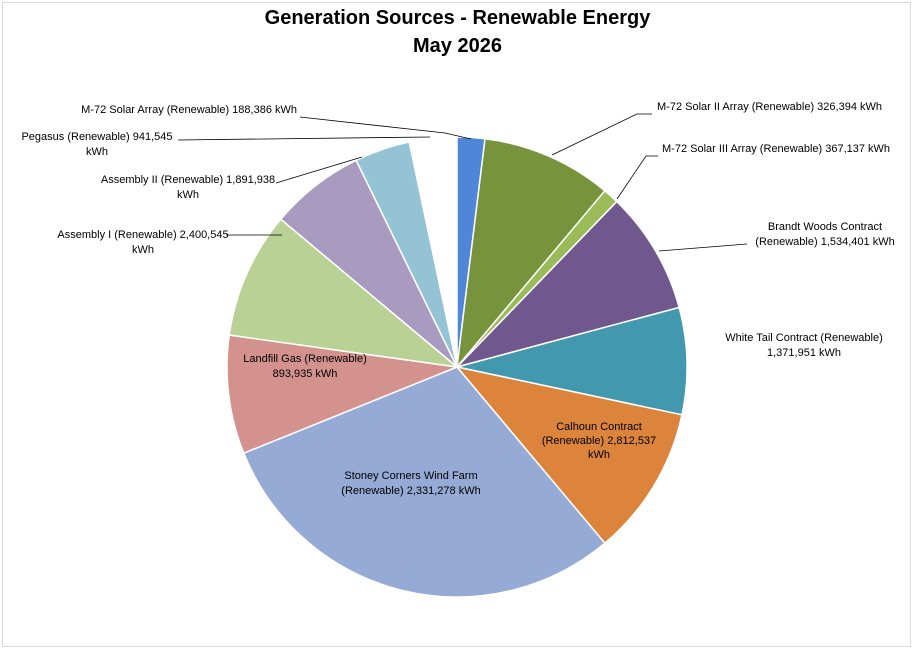 Image resolution: width=915 pixels, height=651 pixels. What do you see at coordinates (804, 338) in the screenshot?
I see `slice-label: White Tail Contract (Renewable)` at bounding box center [804, 338].